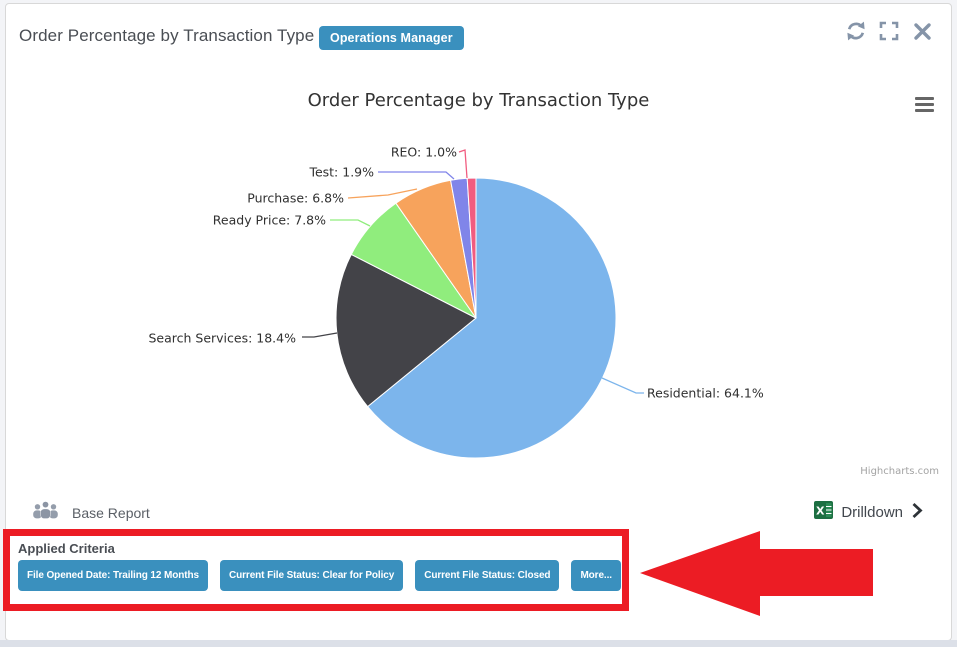 The height and width of the screenshot is (647, 957). What do you see at coordinates (917, 513) in the screenshot?
I see `chevron-right-icon` at bounding box center [917, 513].